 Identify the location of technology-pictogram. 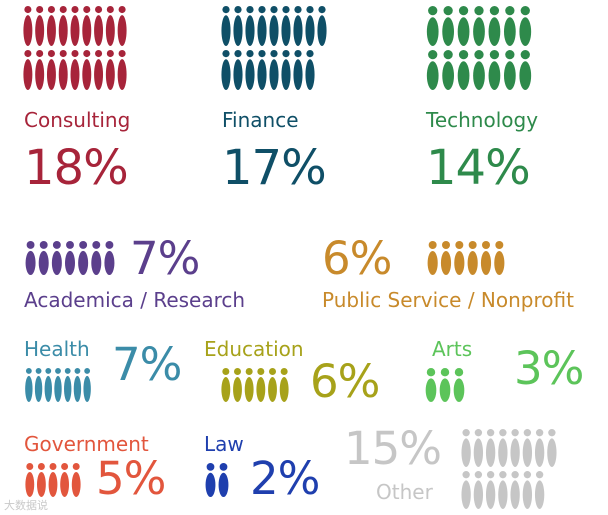
(479, 48).